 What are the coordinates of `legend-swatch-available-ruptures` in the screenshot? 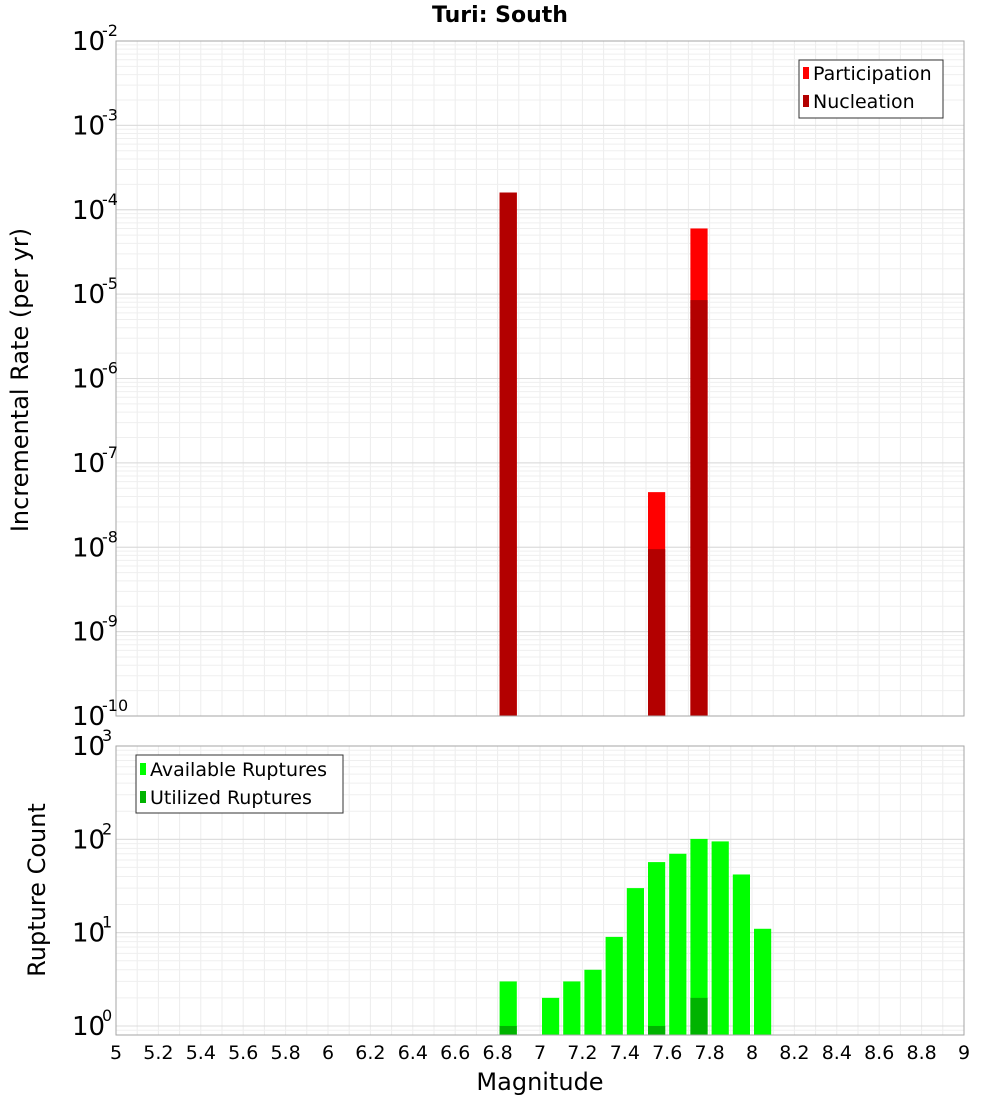 It's located at (143, 769).